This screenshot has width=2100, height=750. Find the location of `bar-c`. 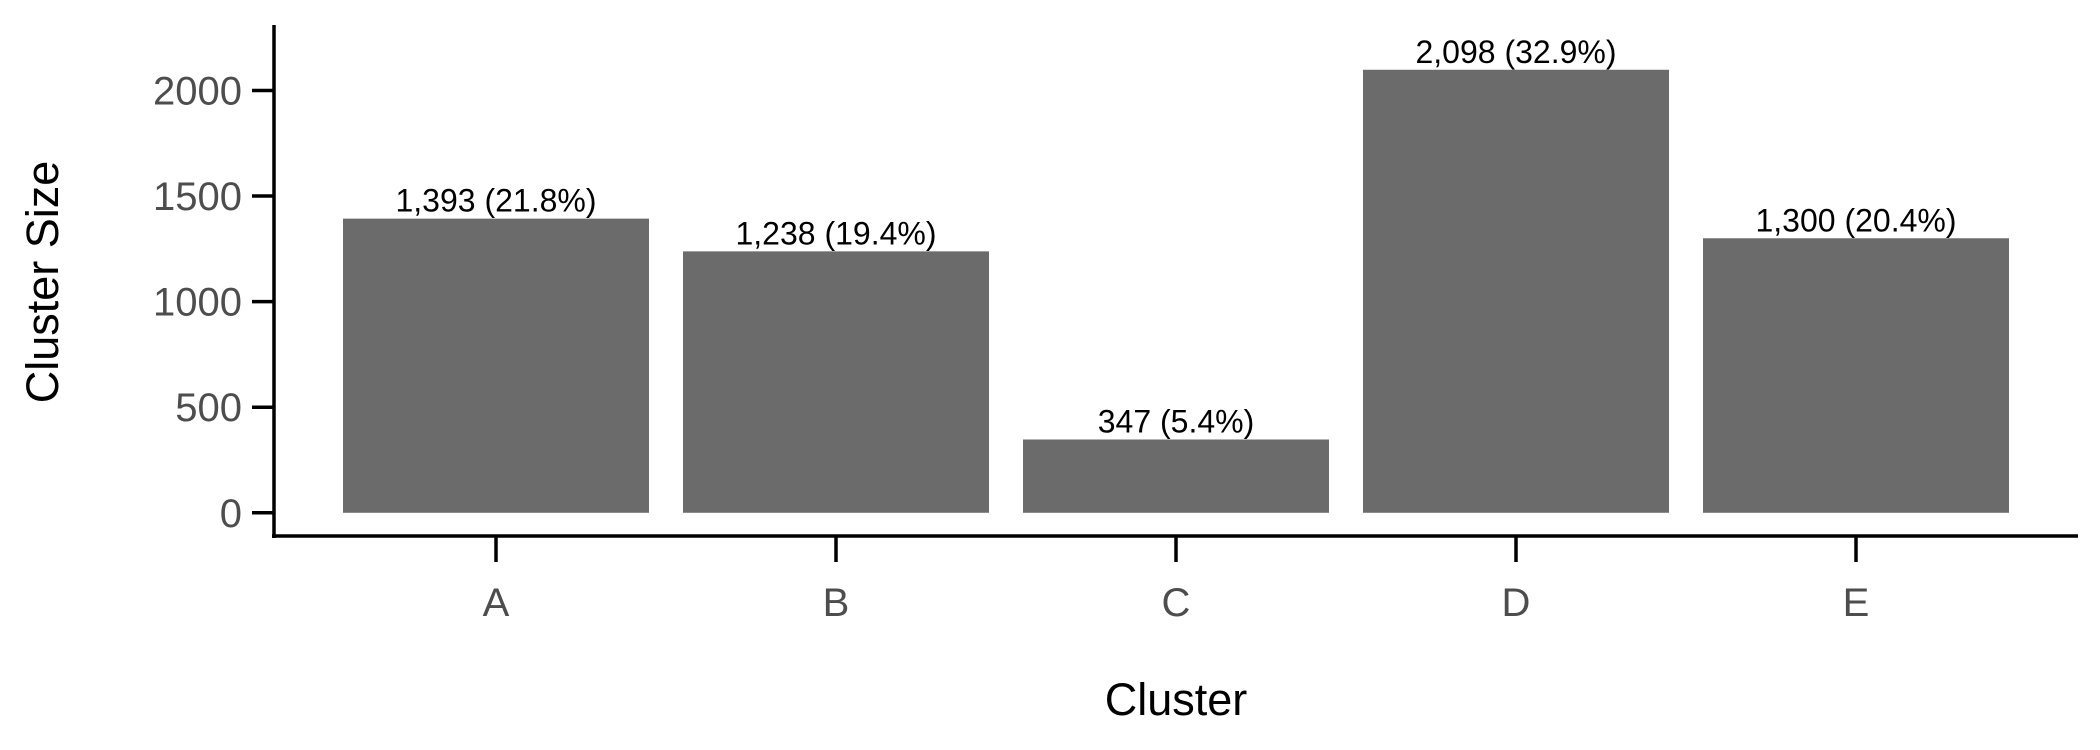

bar-c is located at coordinates (1176, 476).